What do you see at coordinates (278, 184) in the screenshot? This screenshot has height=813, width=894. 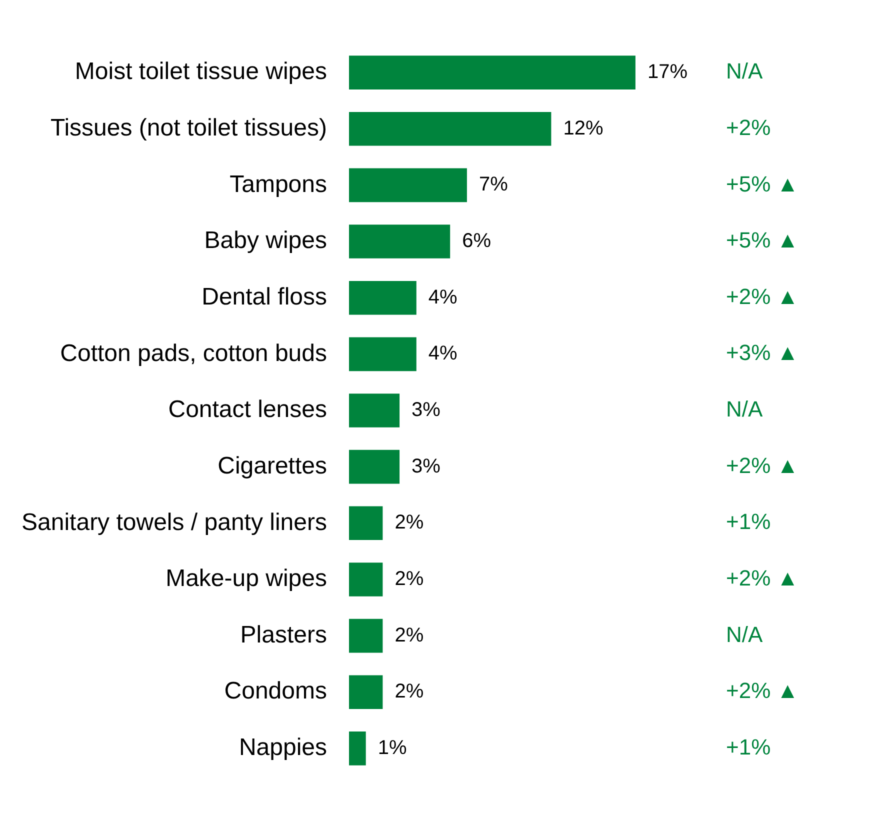 I see `y-tick-label: Tampons` at bounding box center [278, 184].